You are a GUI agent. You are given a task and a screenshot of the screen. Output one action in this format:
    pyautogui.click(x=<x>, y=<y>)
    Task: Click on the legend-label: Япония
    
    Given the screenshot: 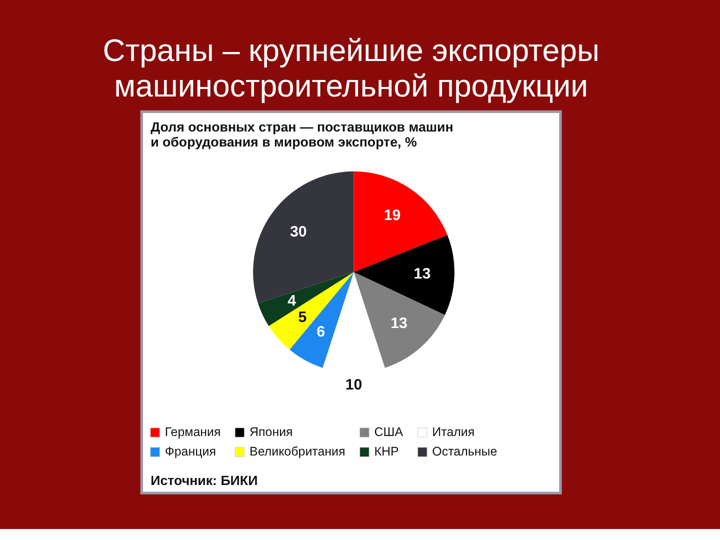 What is the action you would take?
    pyautogui.click(x=271, y=432)
    